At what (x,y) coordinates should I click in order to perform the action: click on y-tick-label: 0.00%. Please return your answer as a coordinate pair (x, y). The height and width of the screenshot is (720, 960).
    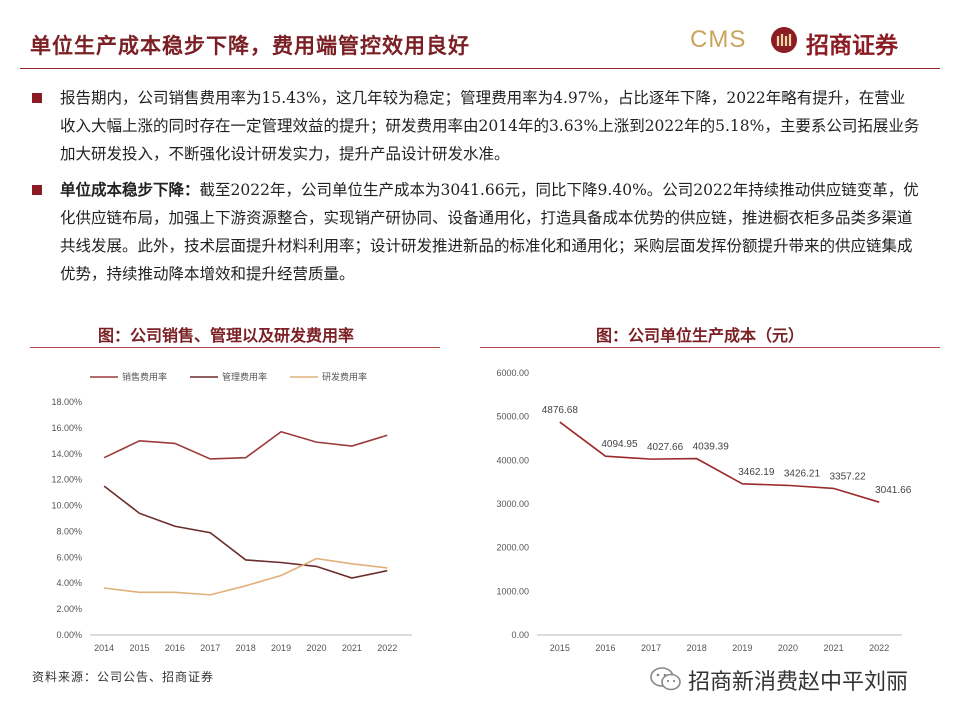
    Looking at the image, I should click on (69, 635).